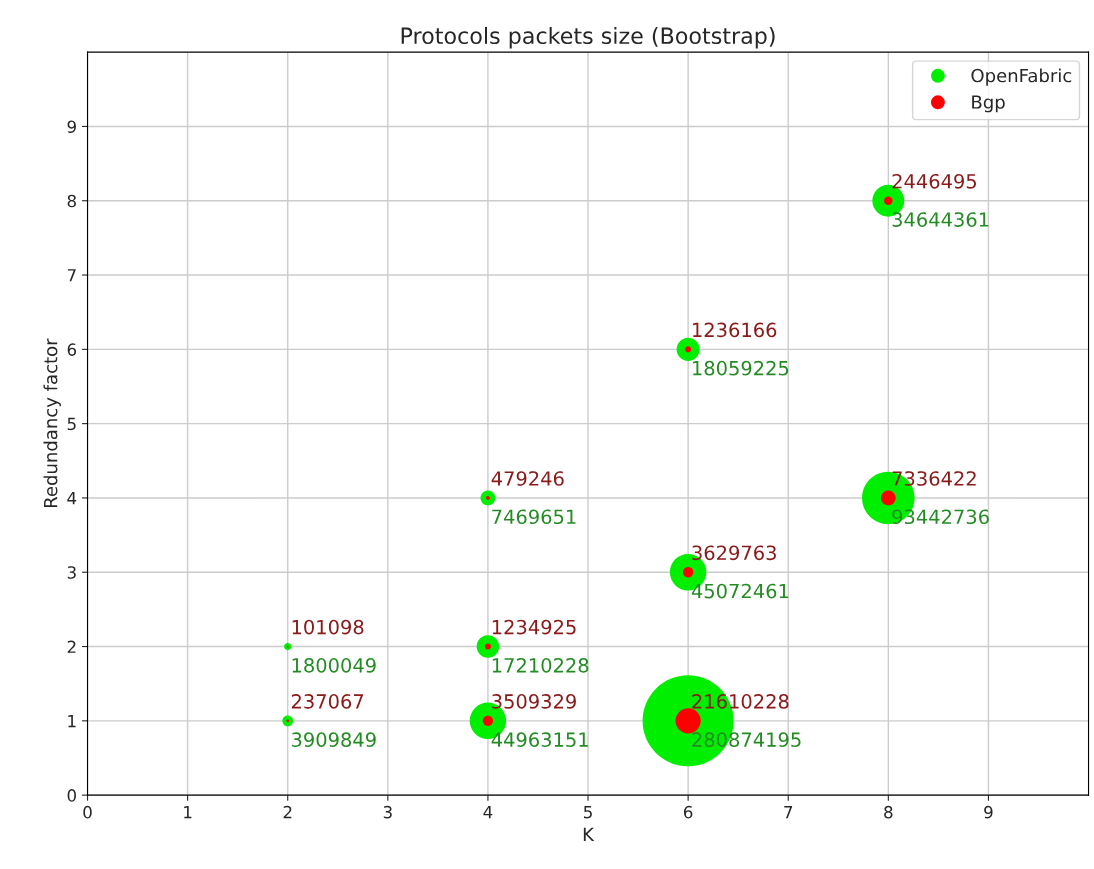 Image resolution: width=1094 pixels, height=869 pixels. Describe the element at coordinates (527, 478) in the screenshot. I see `data-label: 479246` at that location.